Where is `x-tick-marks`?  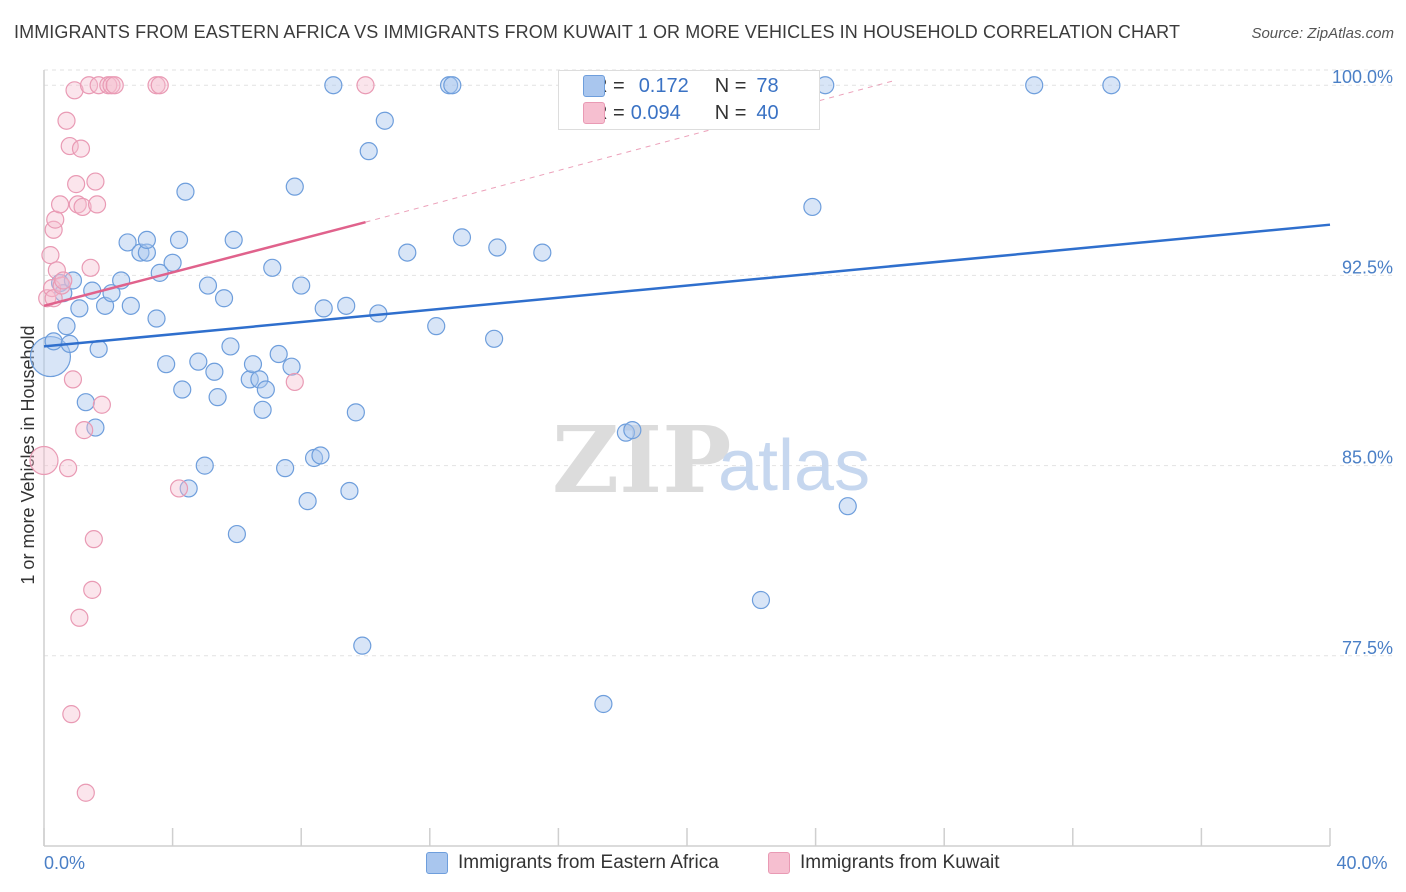 x-tick-marks is located at coordinates (687, 837).